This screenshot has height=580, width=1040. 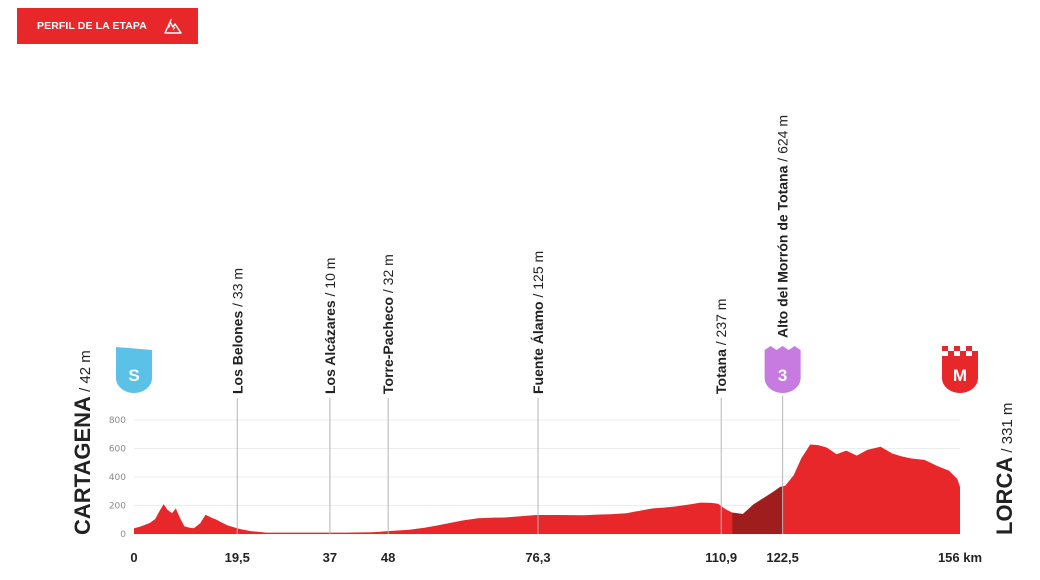 What do you see at coordinates (330, 279) in the screenshot?
I see `waypoint-elevation-2: / 10 m` at bounding box center [330, 279].